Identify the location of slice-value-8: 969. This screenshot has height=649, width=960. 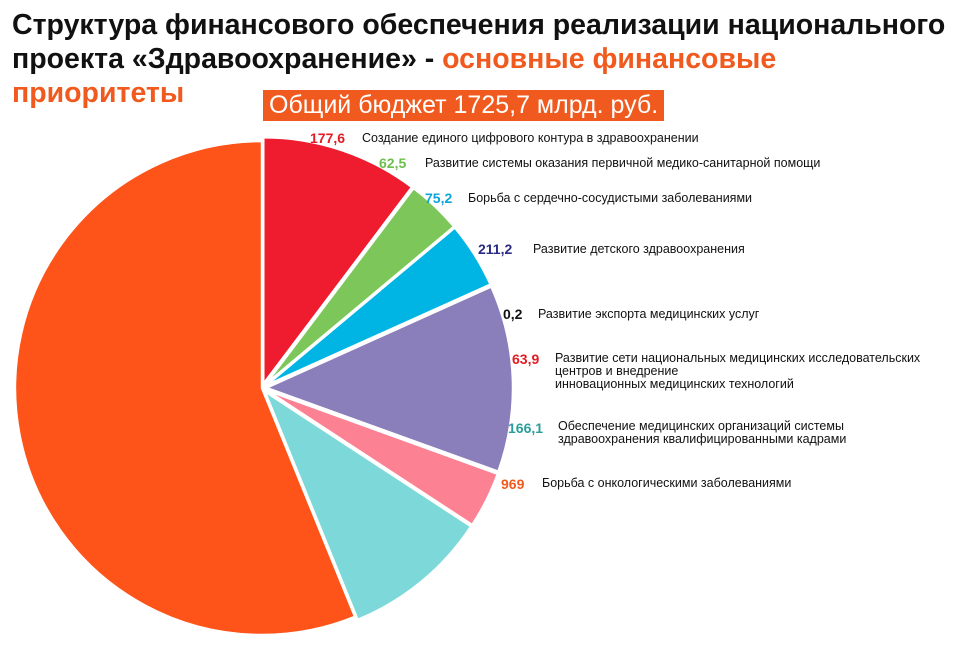
(513, 484).